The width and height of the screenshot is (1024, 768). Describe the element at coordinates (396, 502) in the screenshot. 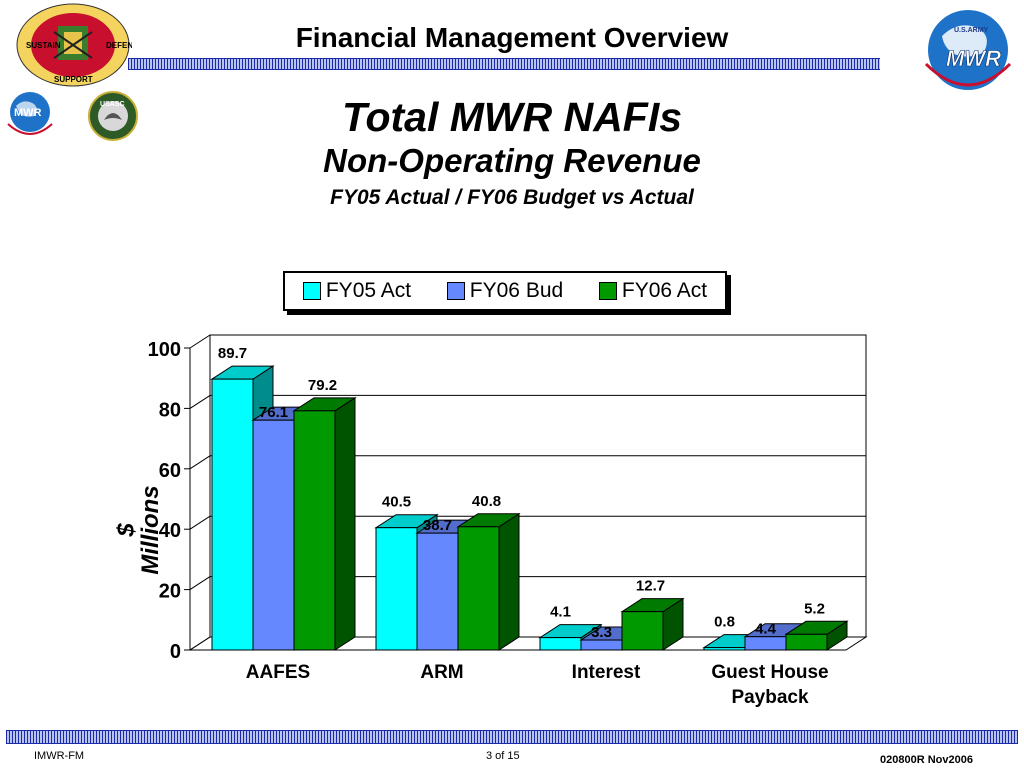

I see `data-label: 40.5` at that location.